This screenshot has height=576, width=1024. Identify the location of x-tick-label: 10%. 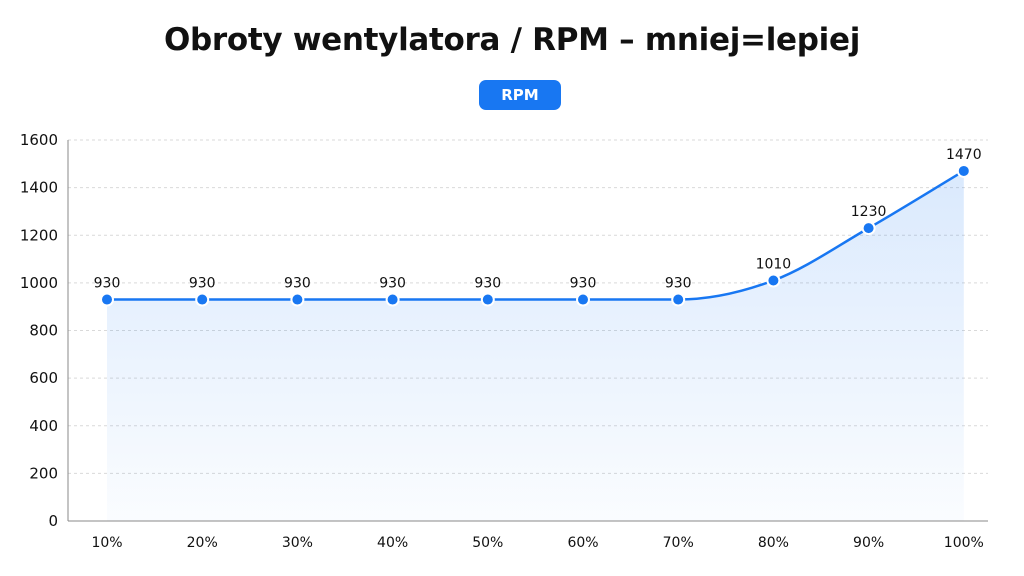
(106, 543).